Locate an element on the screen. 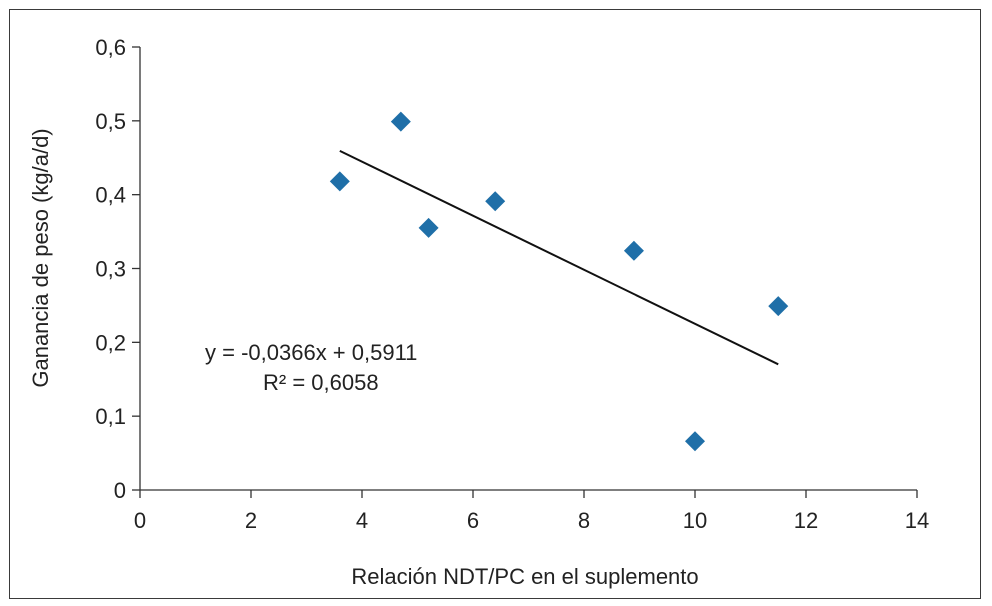 This screenshot has height=606, width=992. y-tick-label: 0,3 is located at coordinates (110, 269).